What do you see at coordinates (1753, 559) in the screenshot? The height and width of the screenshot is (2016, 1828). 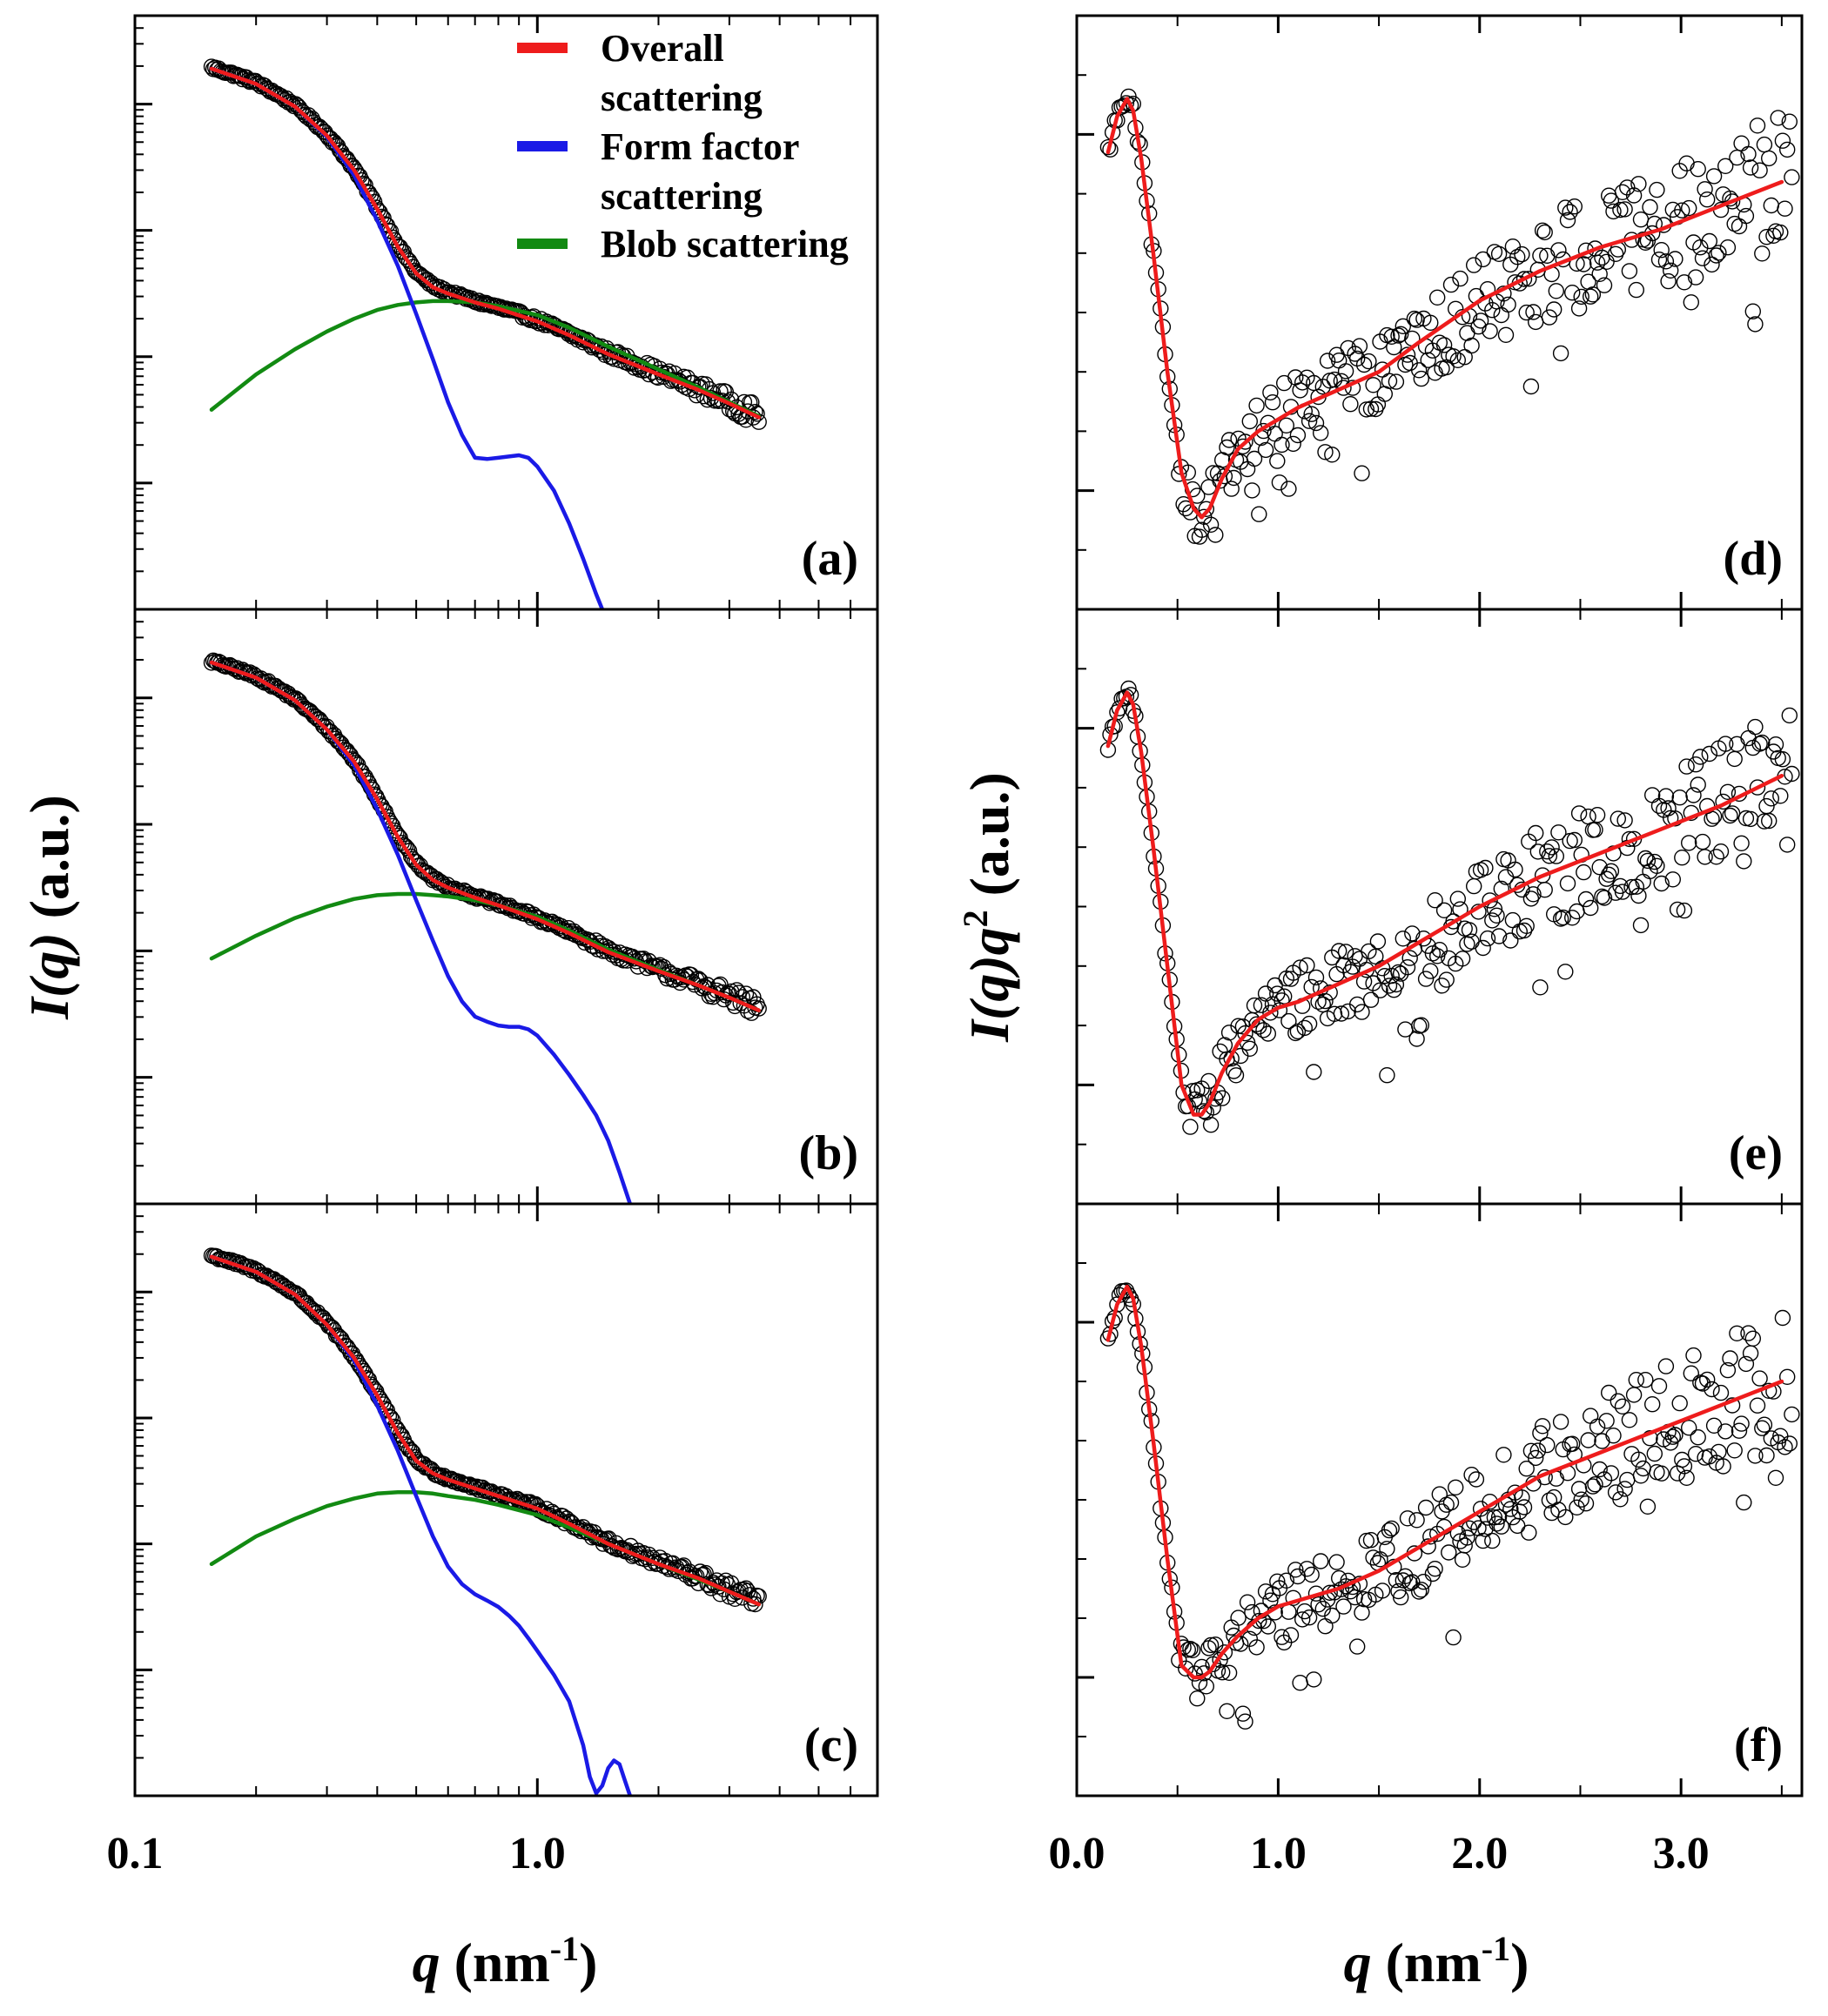 I see `panel-label: (d)` at bounding box center [1753, 559].